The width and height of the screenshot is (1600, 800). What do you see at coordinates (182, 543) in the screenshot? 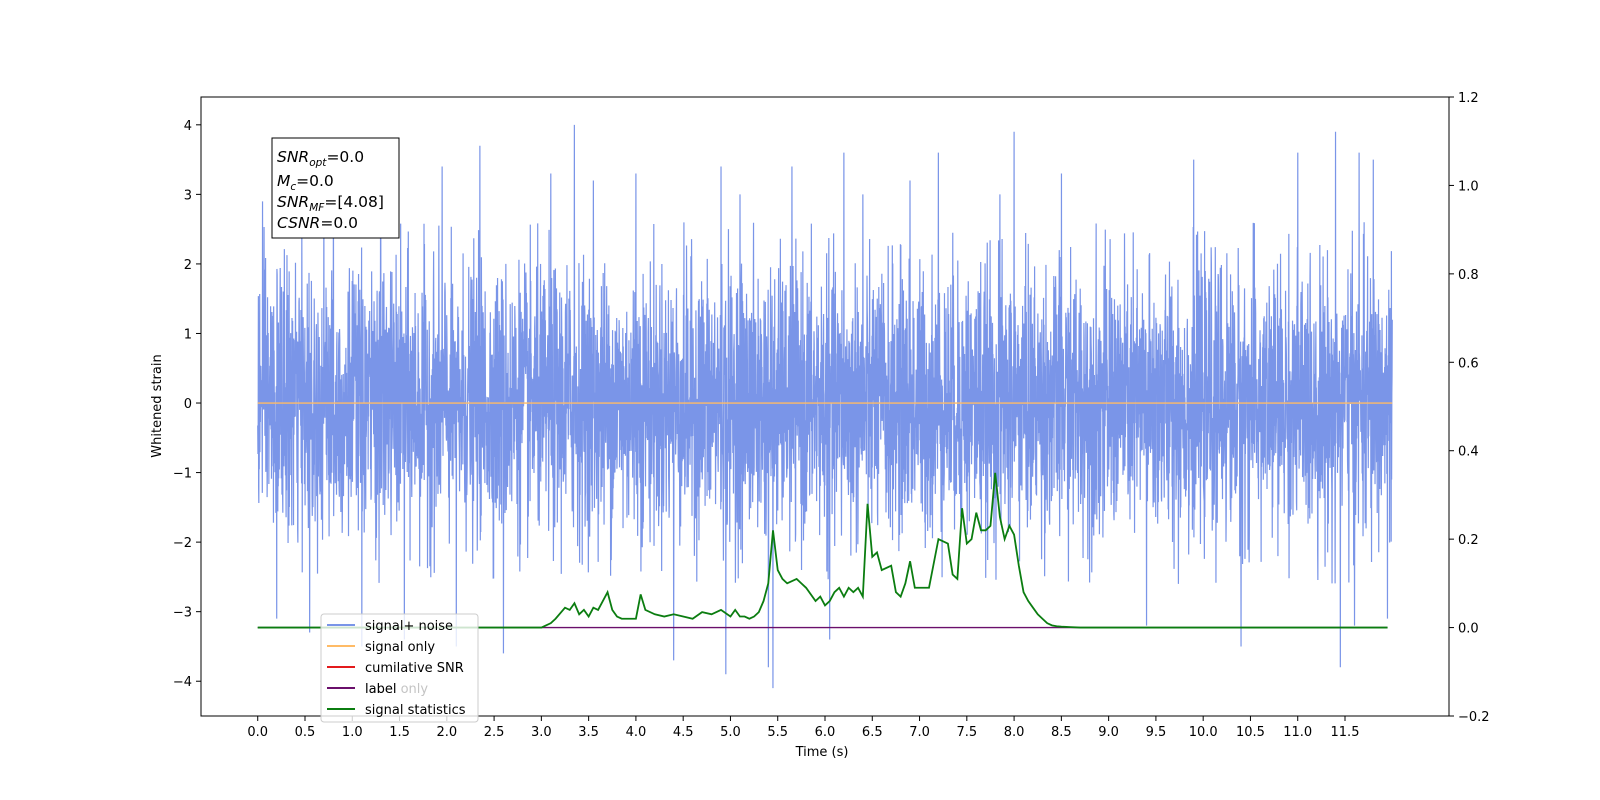
I see `y-tick-label: −2` at bounding box center [182, 543].